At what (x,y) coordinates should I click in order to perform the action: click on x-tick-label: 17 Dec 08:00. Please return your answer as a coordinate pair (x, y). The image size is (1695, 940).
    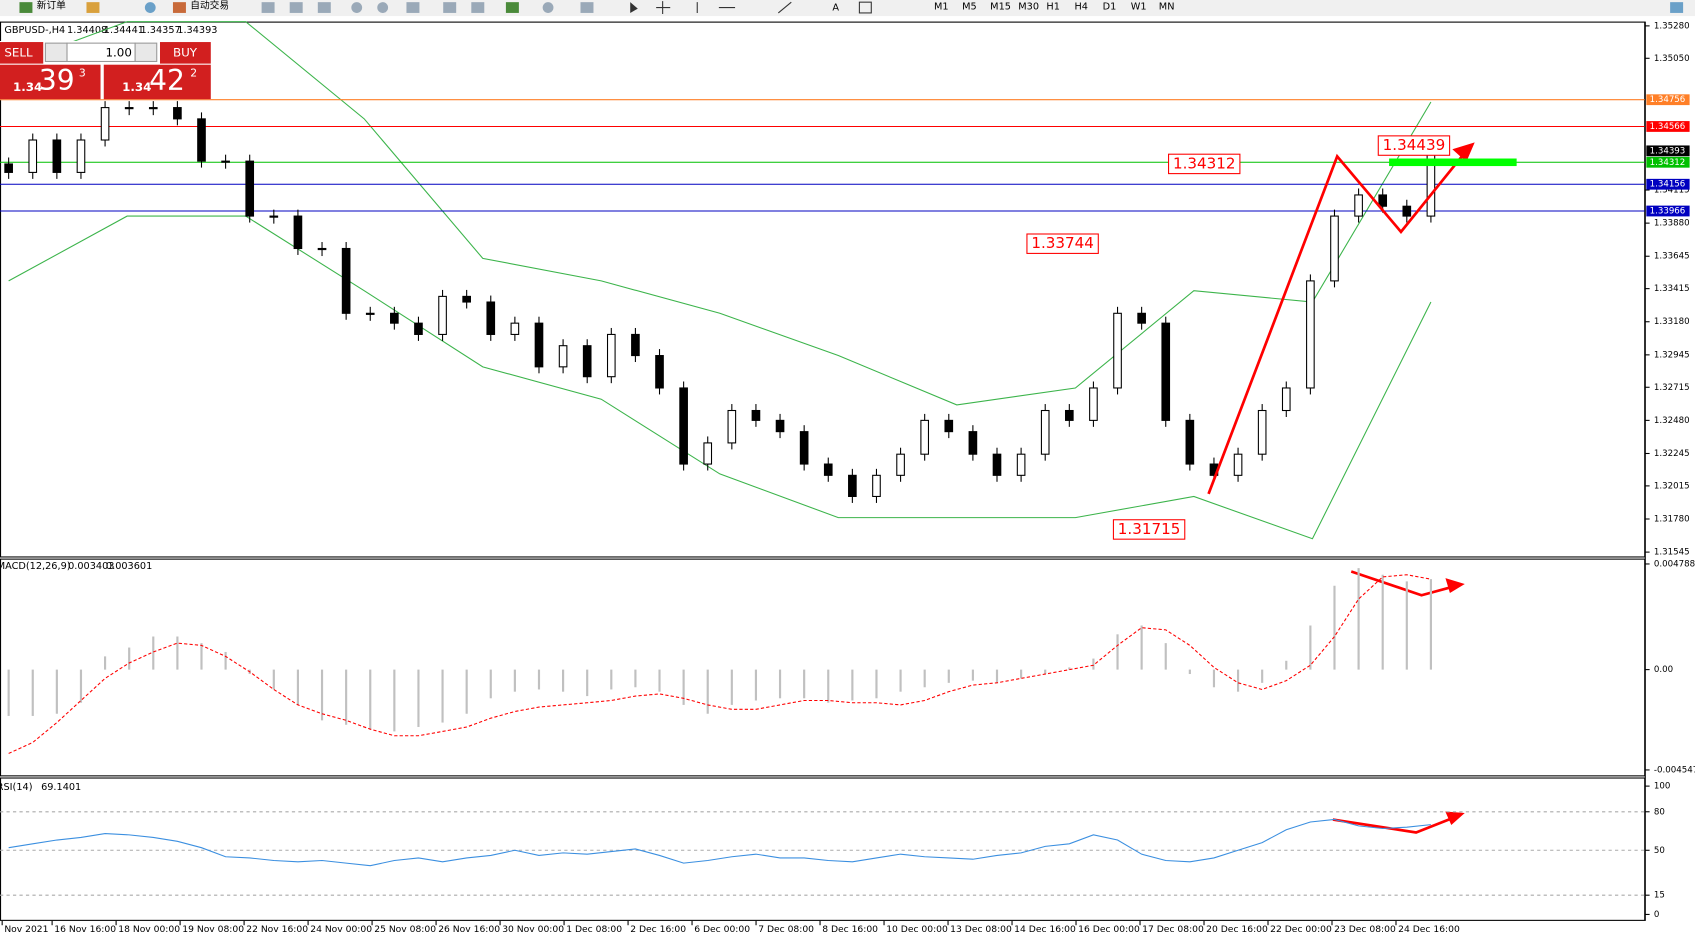
    Looking at the image, I should click on (1173, 929).